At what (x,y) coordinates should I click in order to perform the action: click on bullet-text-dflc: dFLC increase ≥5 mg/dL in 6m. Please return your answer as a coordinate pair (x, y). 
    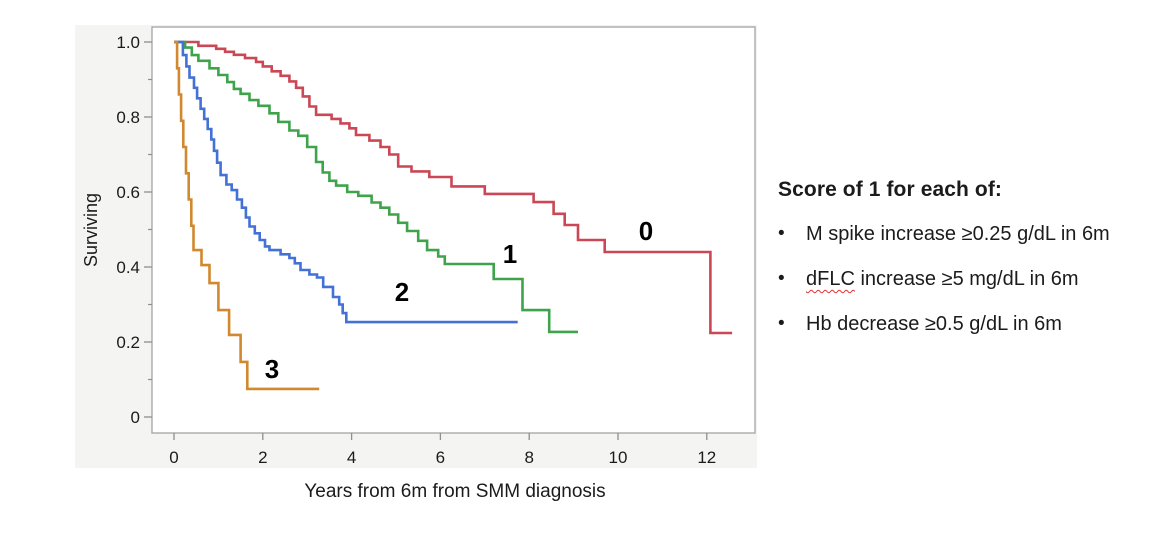
    Looking at the image, I should click on (942, 279).